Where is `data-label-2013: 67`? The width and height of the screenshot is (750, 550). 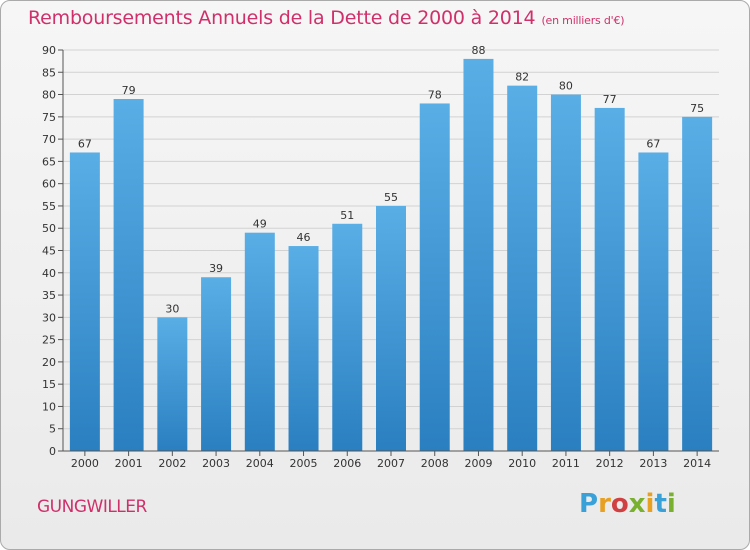
data-label-2013: 67 is located at coordinates (653, 143).